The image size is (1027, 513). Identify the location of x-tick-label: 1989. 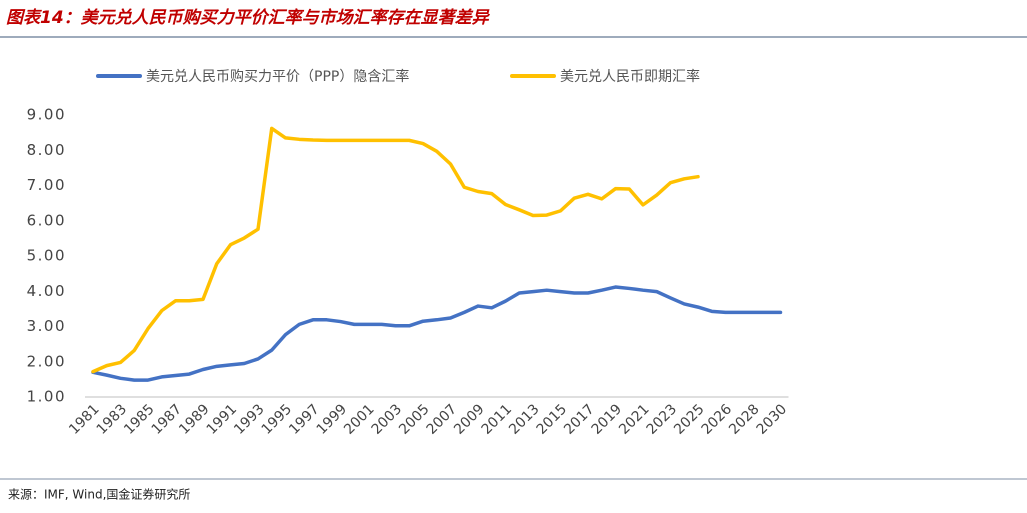
(194, 419).